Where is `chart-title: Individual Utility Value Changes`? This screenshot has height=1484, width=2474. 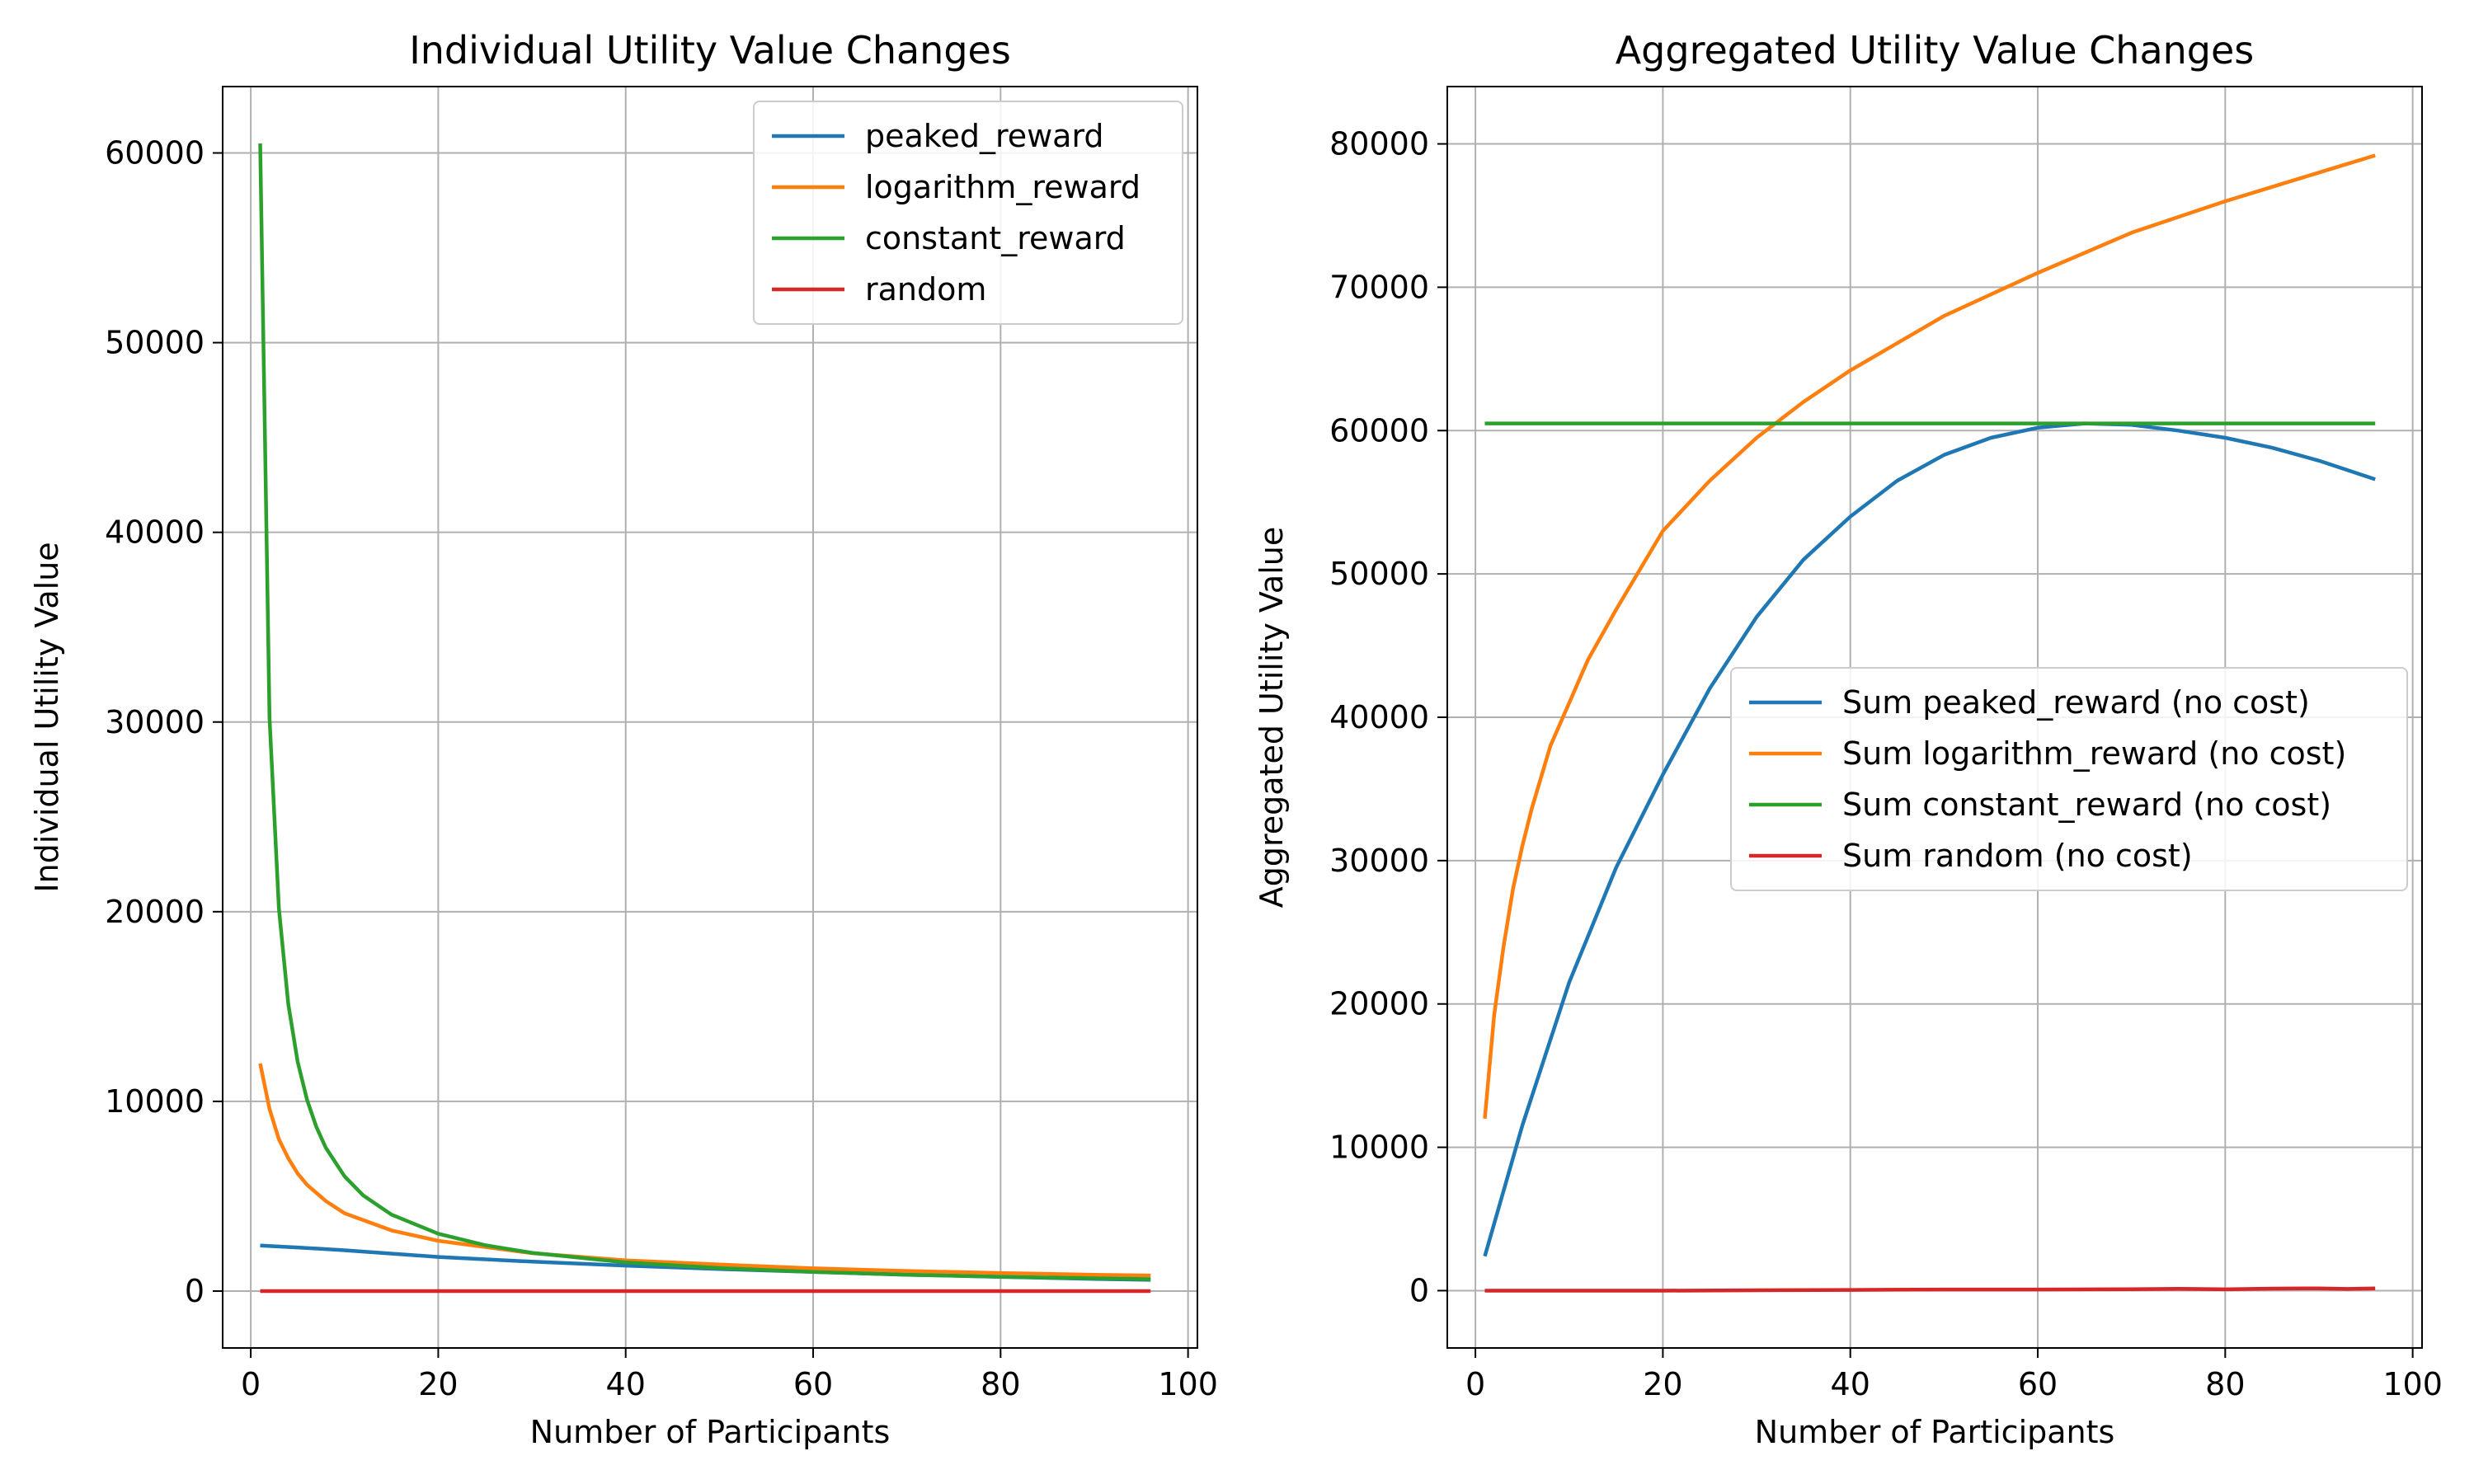
chart-title: Individual Utility Value Changes is located at coordinates (710, 50).